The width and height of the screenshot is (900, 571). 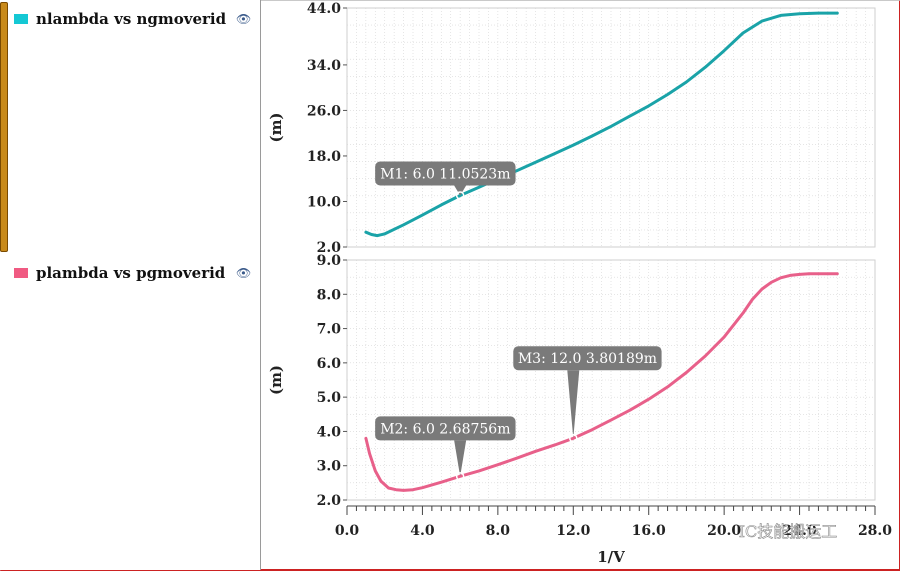 What do you see at coordinates (329, 467) in the screenshot?
I see `y-tick-label: 3.0` at bounding box center [329, 467].